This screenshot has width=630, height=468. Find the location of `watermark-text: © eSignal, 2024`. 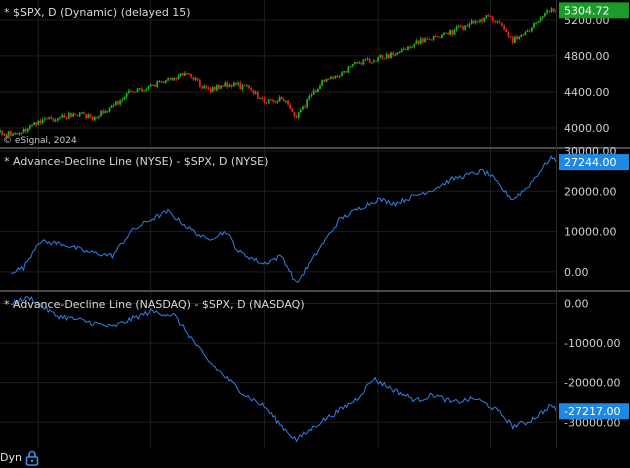

watermark-text: © eSignal, 2024 is located at coordinates (40, 141).